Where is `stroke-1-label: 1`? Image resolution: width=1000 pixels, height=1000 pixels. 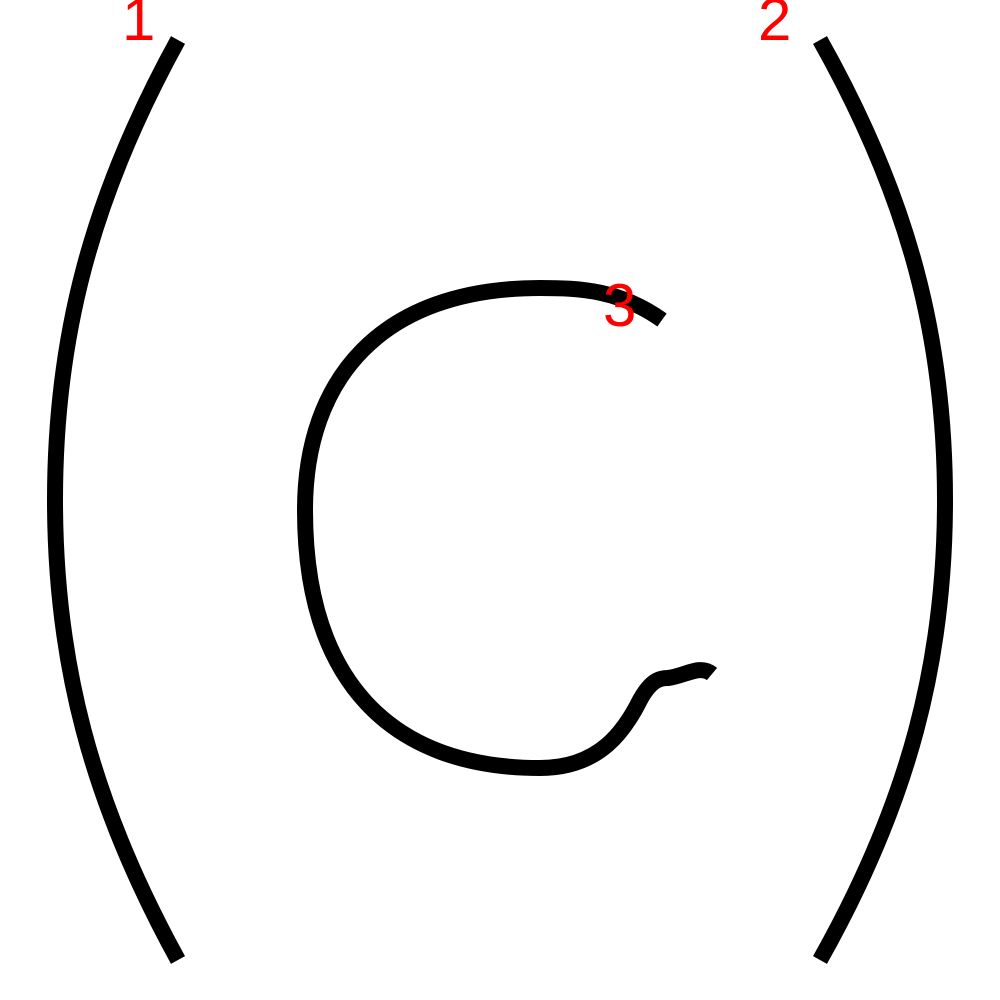 stroke-1-label: 1 is located at coordinates (138, 26).